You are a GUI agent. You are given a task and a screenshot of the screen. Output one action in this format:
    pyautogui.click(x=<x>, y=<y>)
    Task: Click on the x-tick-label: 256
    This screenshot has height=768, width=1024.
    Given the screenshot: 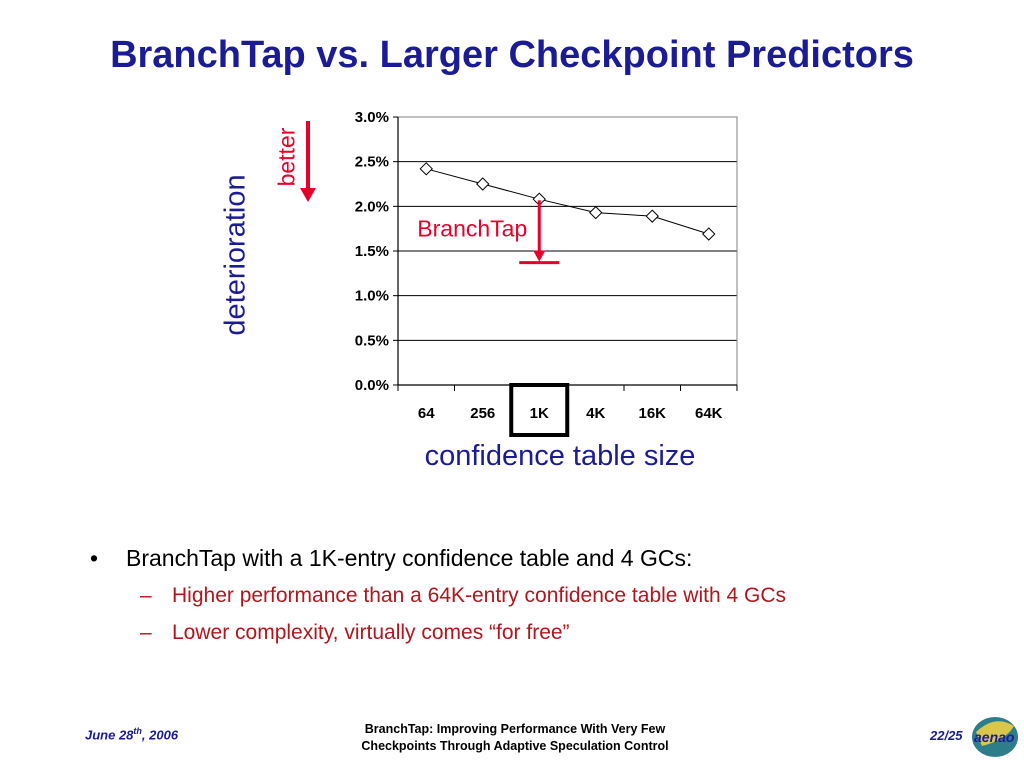 What is the action you would take?
    pyautogui.click(x=482, y=413)
    